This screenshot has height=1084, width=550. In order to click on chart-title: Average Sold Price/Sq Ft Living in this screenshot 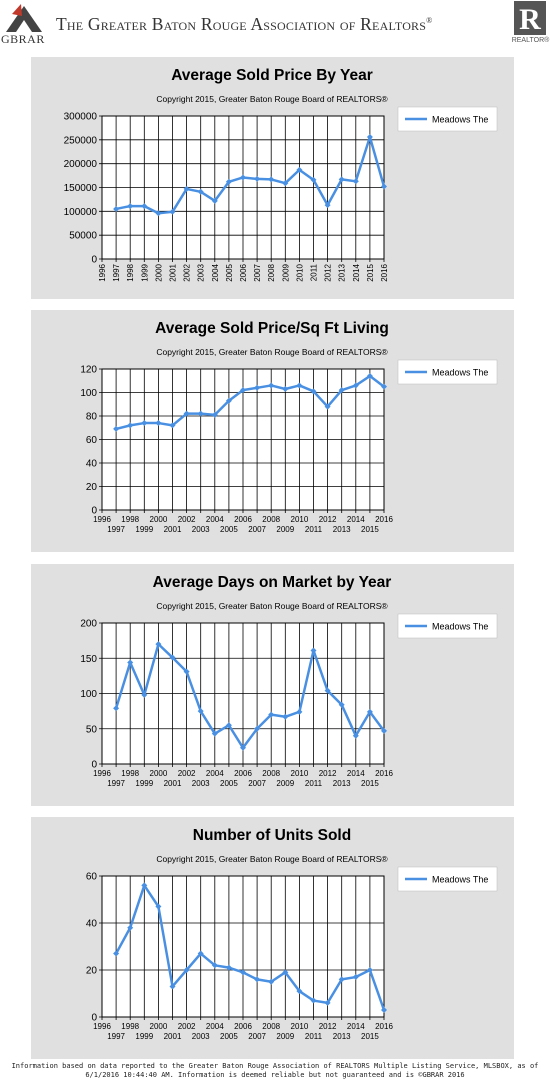, I will do `click(272, 328)`.